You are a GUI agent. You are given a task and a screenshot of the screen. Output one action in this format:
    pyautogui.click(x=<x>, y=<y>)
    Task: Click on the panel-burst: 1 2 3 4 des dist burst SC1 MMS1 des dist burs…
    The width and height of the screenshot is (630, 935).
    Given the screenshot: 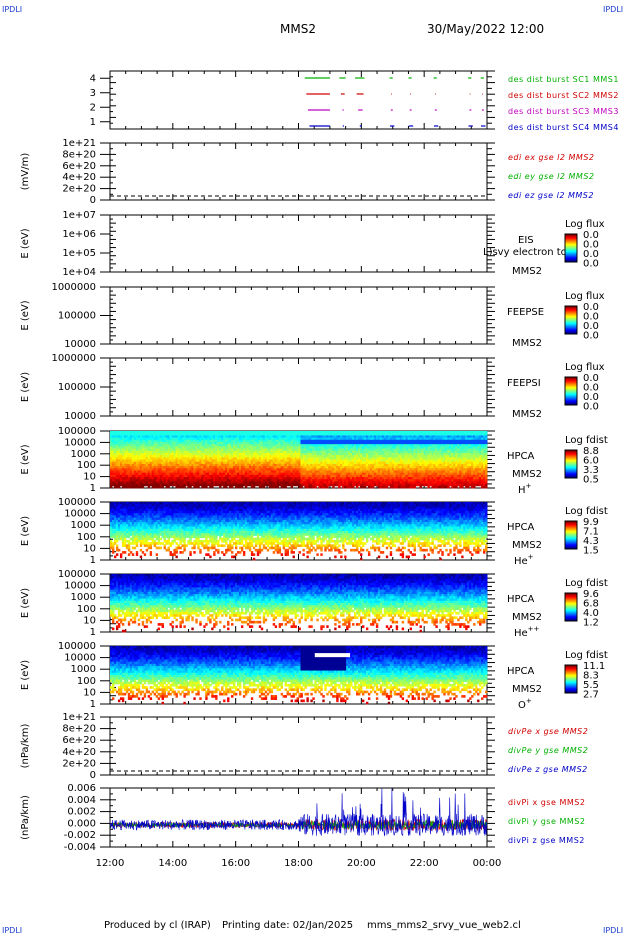 What is the action you would take?
    pyautogui.click(x=354, y=101)
    